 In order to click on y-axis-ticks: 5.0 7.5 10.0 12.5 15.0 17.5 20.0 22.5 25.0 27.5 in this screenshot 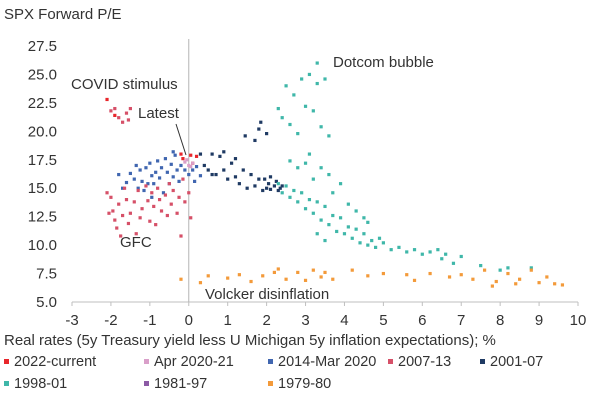, I will do `click(42, 174)`.